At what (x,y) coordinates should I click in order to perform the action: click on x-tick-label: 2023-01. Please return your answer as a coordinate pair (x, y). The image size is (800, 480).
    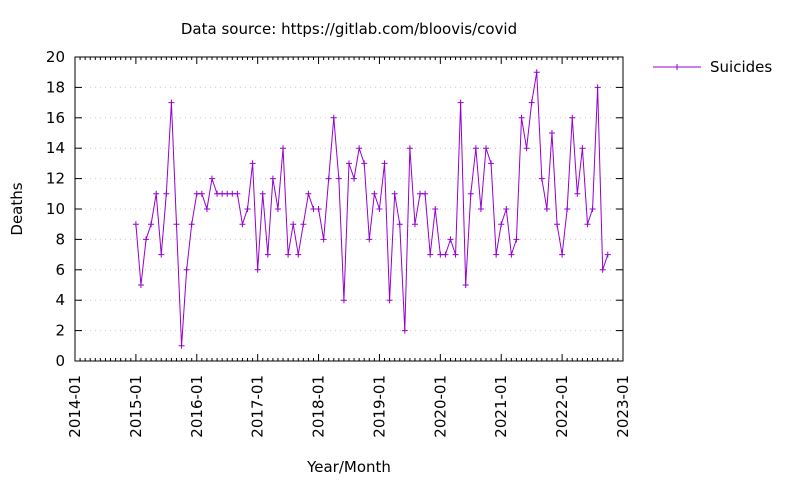
    Looking at the image, I should click on (623, 406).